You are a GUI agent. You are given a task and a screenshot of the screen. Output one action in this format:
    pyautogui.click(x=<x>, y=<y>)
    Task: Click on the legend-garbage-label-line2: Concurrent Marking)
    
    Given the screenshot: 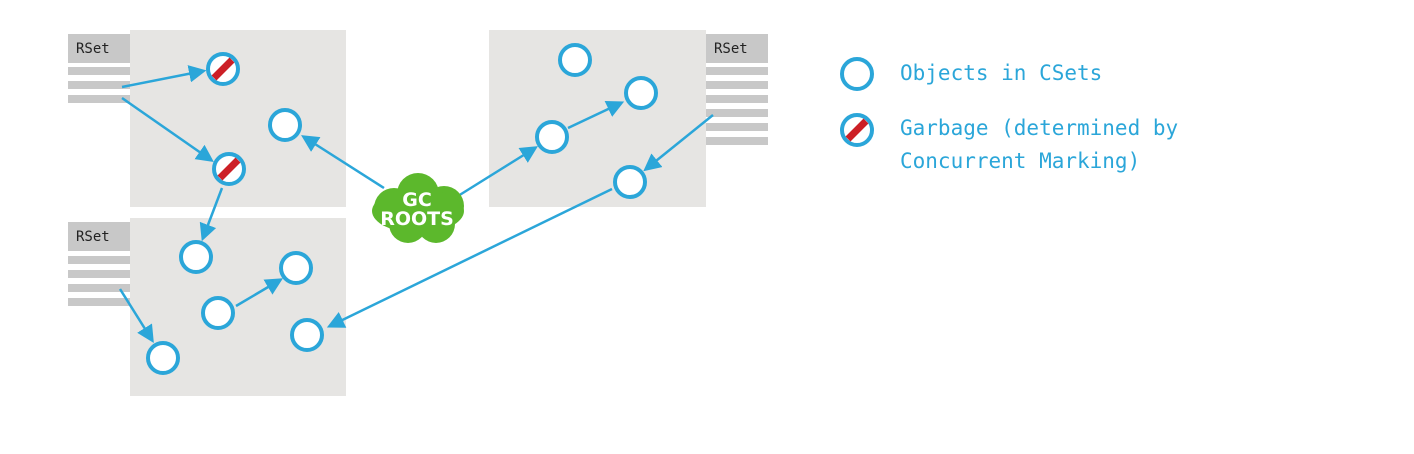 What is the action you would take?
    pyautogui.click(x=1020, y=161)
    